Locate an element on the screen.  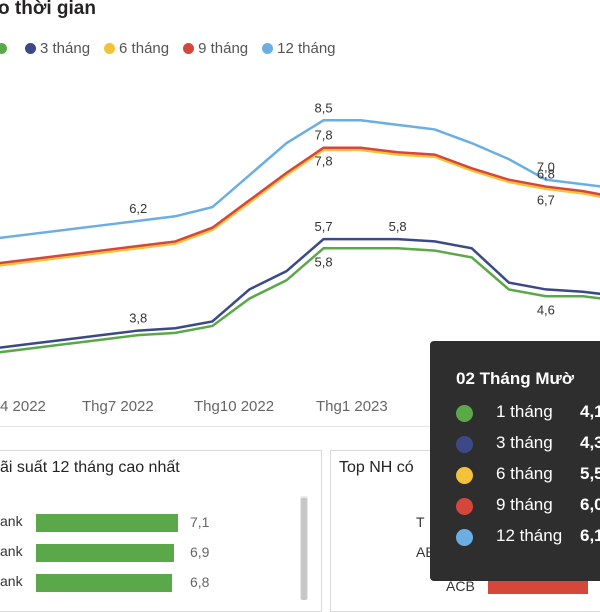
panel-title: ãi suất 12 tháng cao nhất is located at coordinates (90, 467).